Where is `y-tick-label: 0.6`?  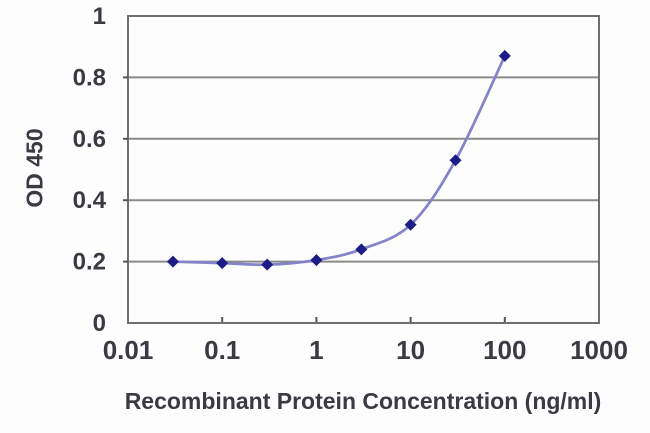
y-tick-label: 0.6 is located at coordinates (89, 139).